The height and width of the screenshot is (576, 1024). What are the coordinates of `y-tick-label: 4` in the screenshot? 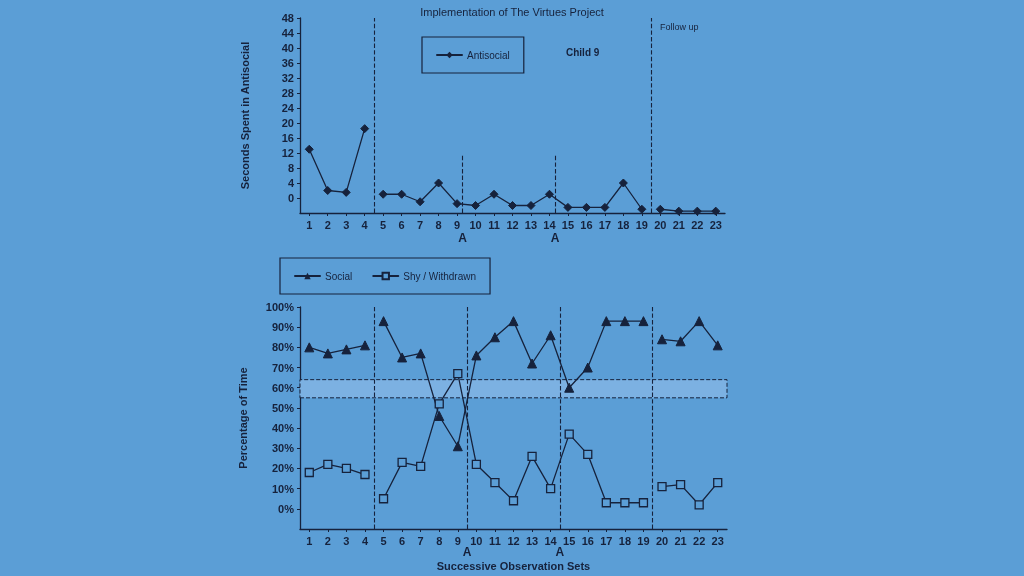 It's located at (291, 183).